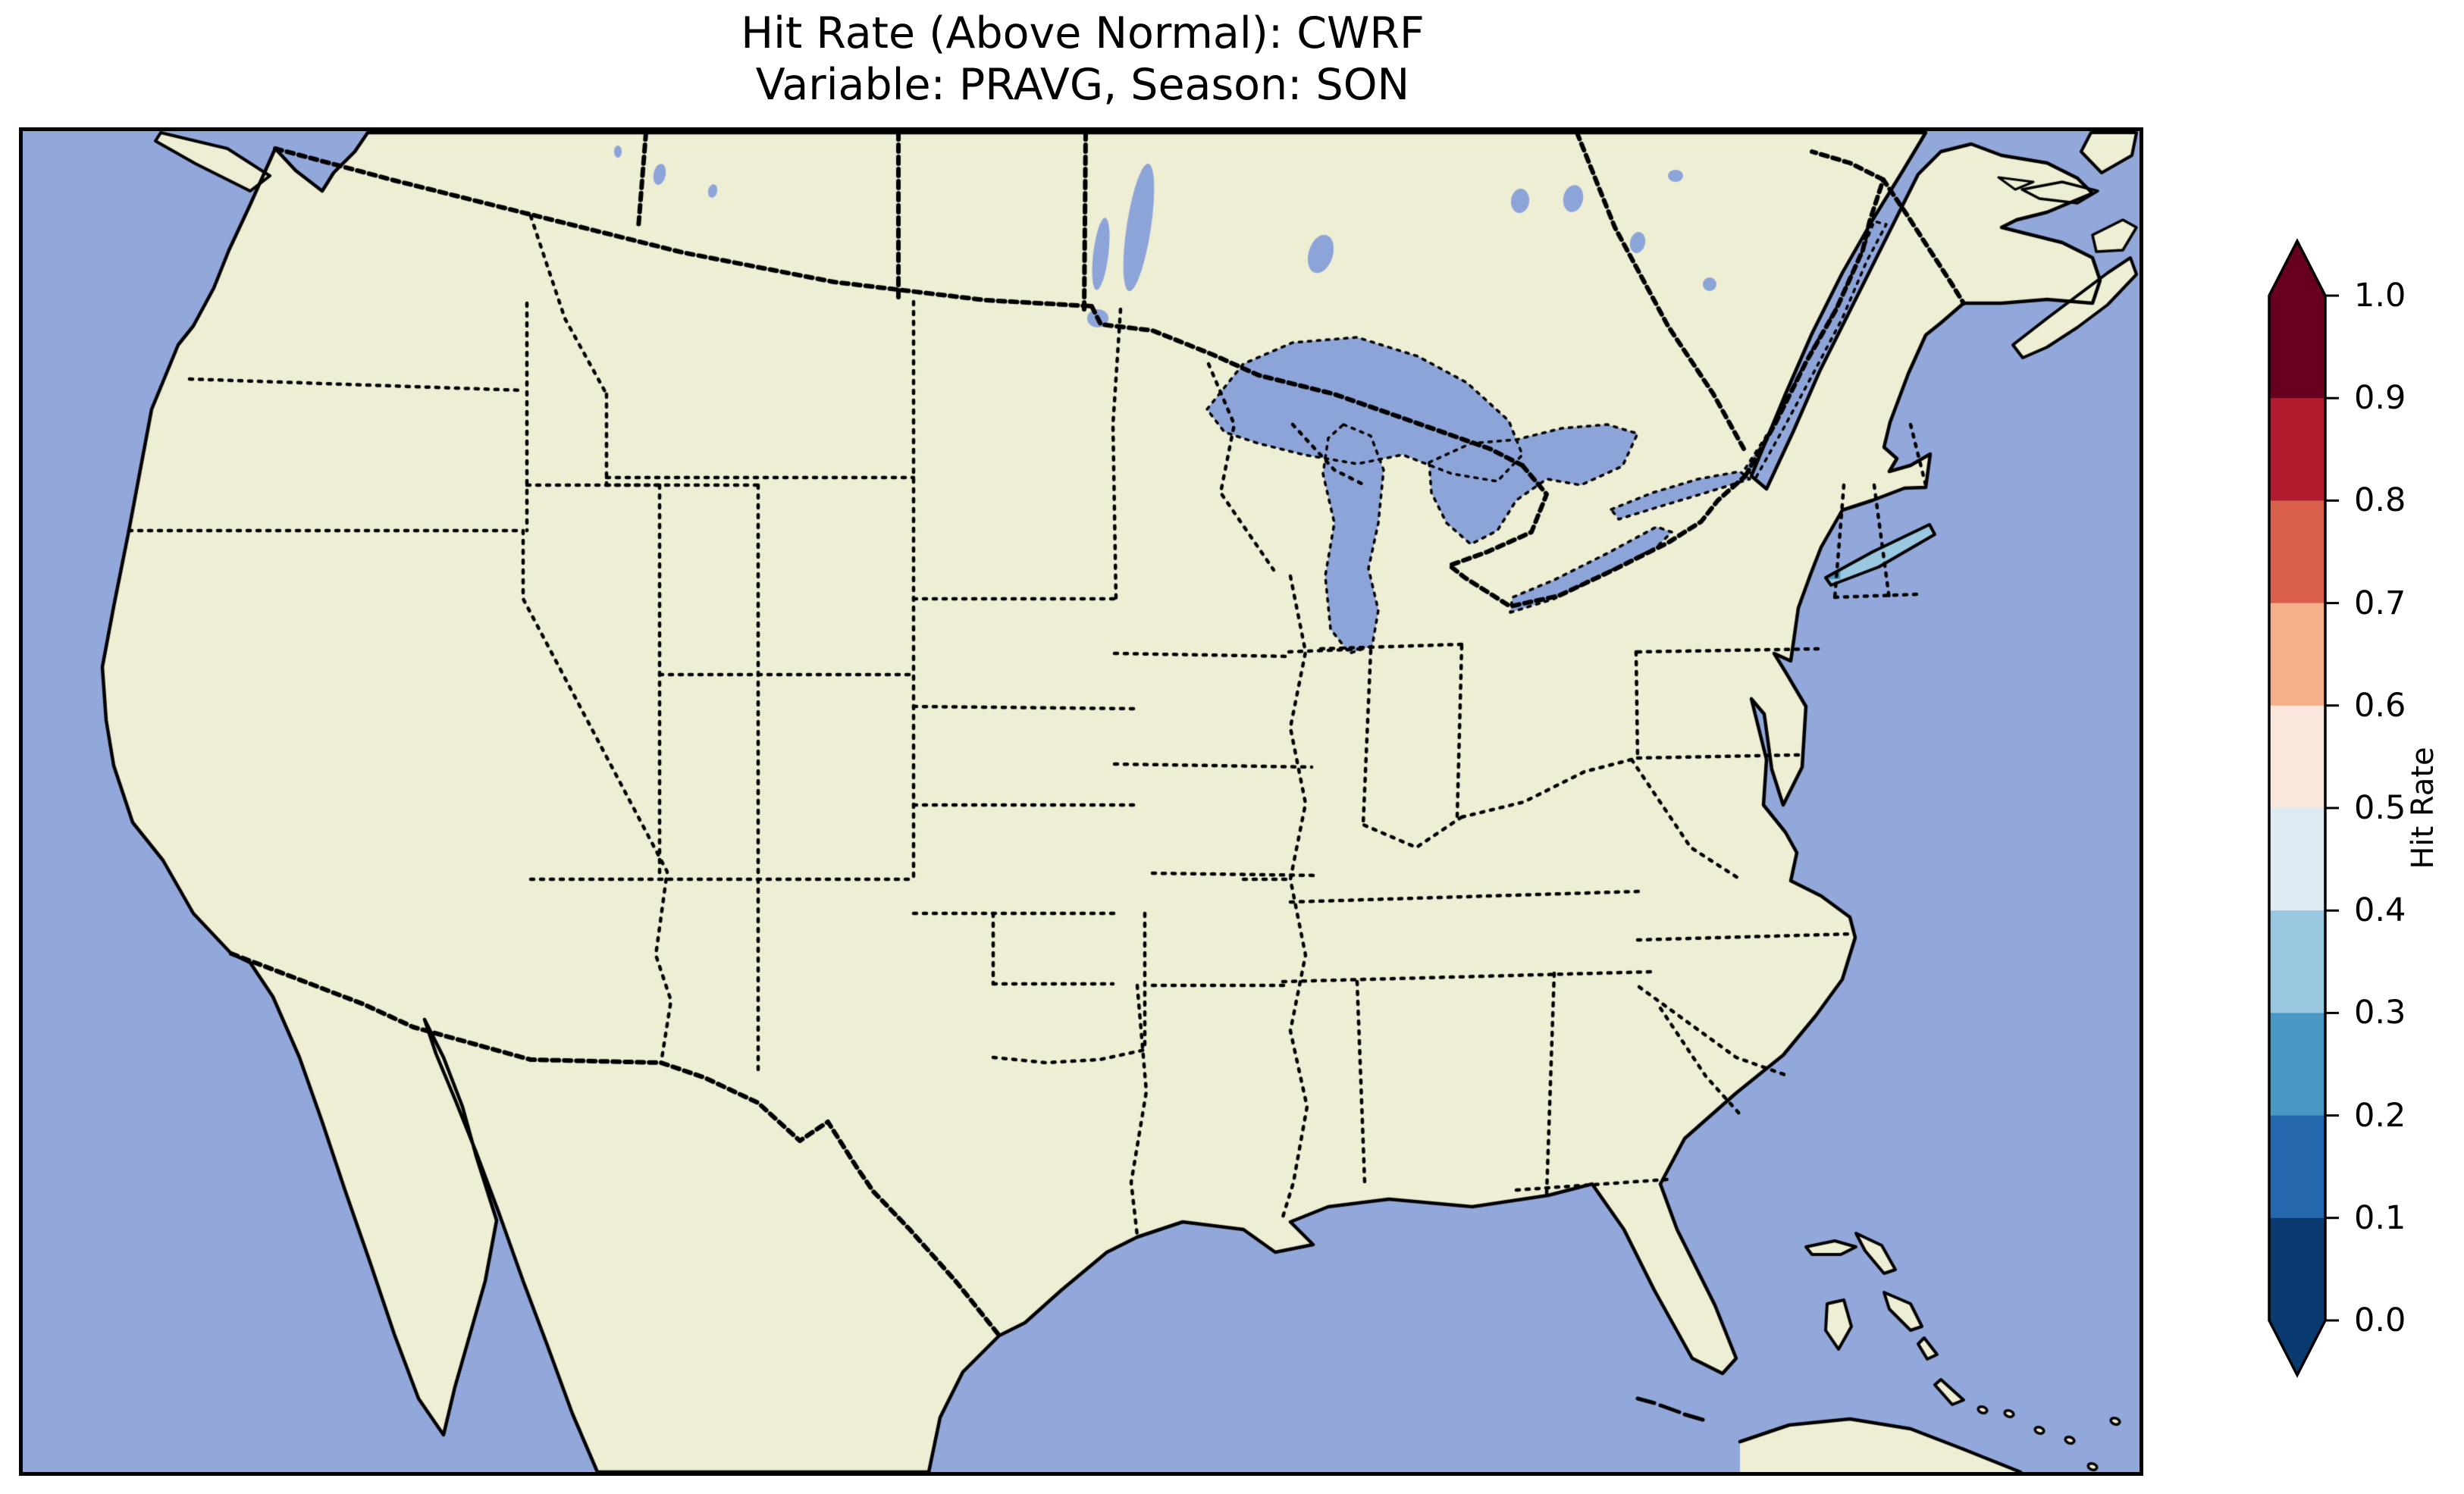 The width and height of the screenshot is (2464, 1494). I want to click on colorbar-tick-label: 0.1, so click(2380, 1217).